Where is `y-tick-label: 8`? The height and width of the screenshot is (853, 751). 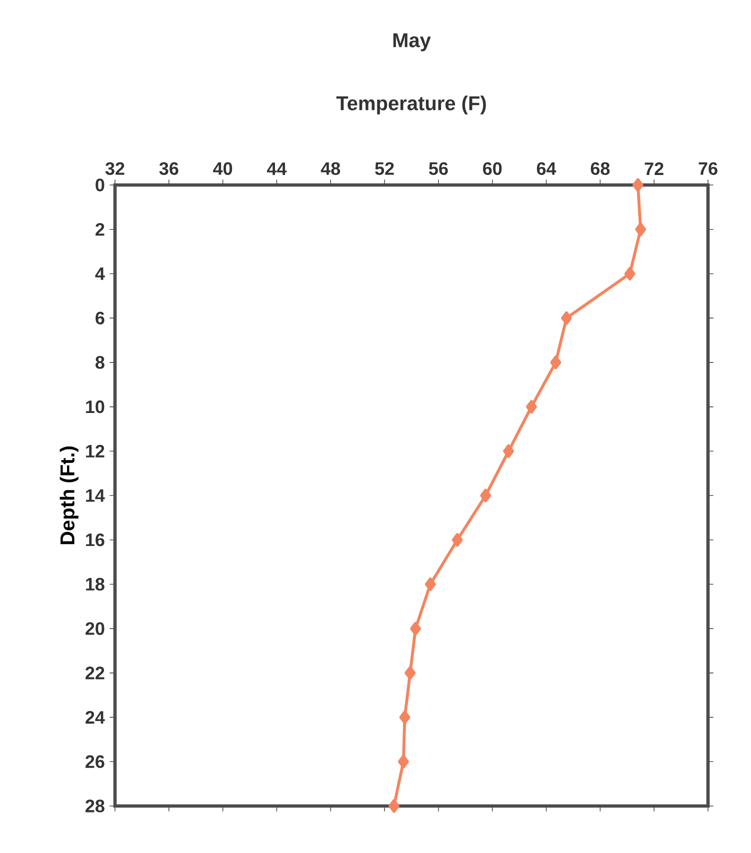 y-tick-label: 8 is located at coordinates (100, 362).